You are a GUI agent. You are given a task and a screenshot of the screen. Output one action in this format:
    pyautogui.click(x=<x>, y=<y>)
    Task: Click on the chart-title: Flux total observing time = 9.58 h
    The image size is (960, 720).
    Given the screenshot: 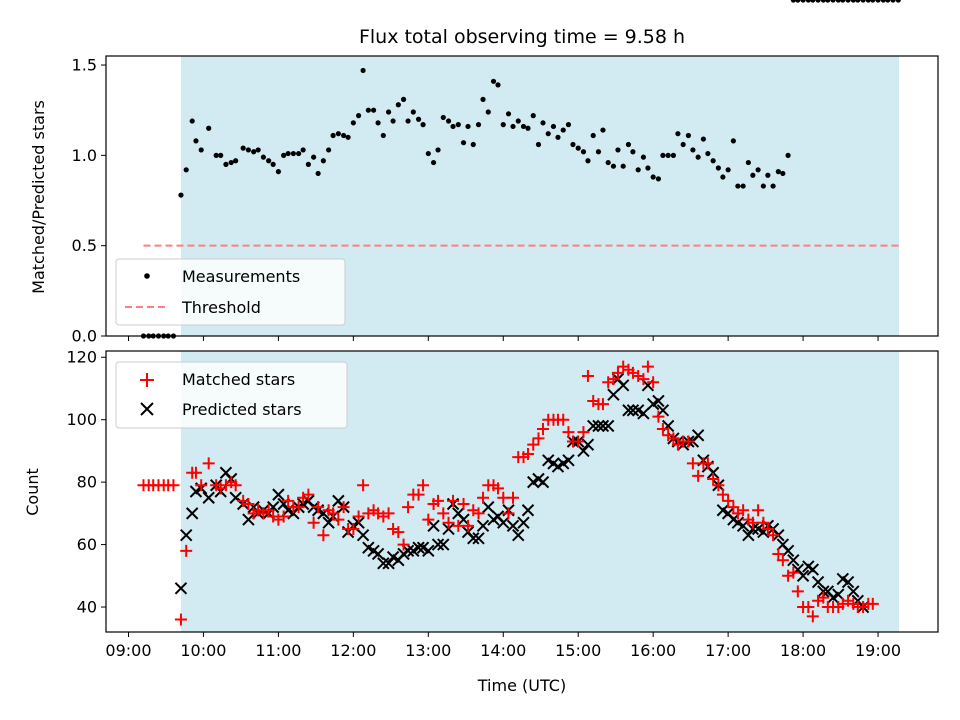 What is the action you would take?
    pyautogui.click(x=522, y=37)
    